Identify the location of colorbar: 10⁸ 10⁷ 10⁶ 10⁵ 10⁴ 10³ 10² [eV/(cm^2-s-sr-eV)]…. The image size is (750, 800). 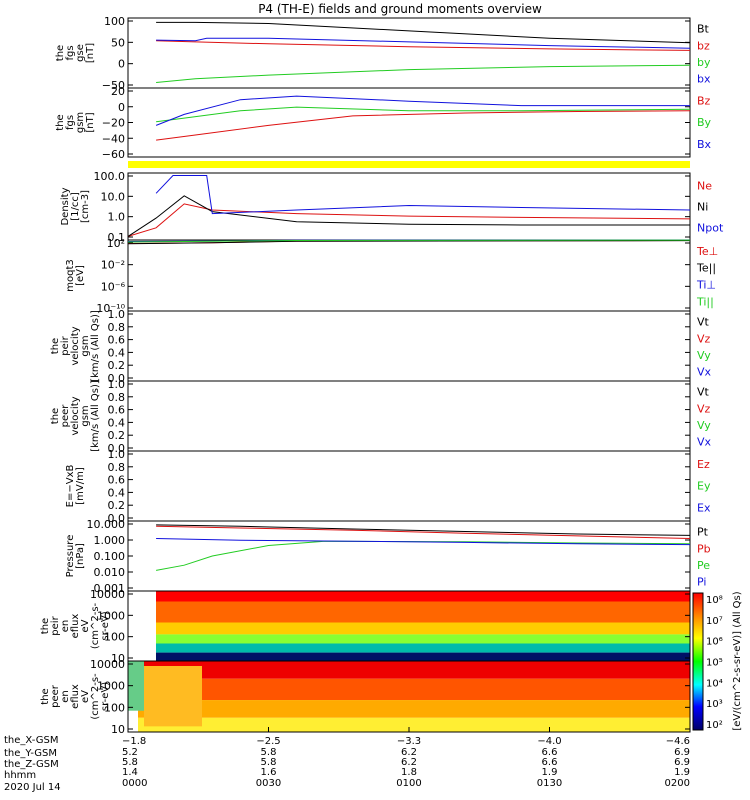
(717, 661).